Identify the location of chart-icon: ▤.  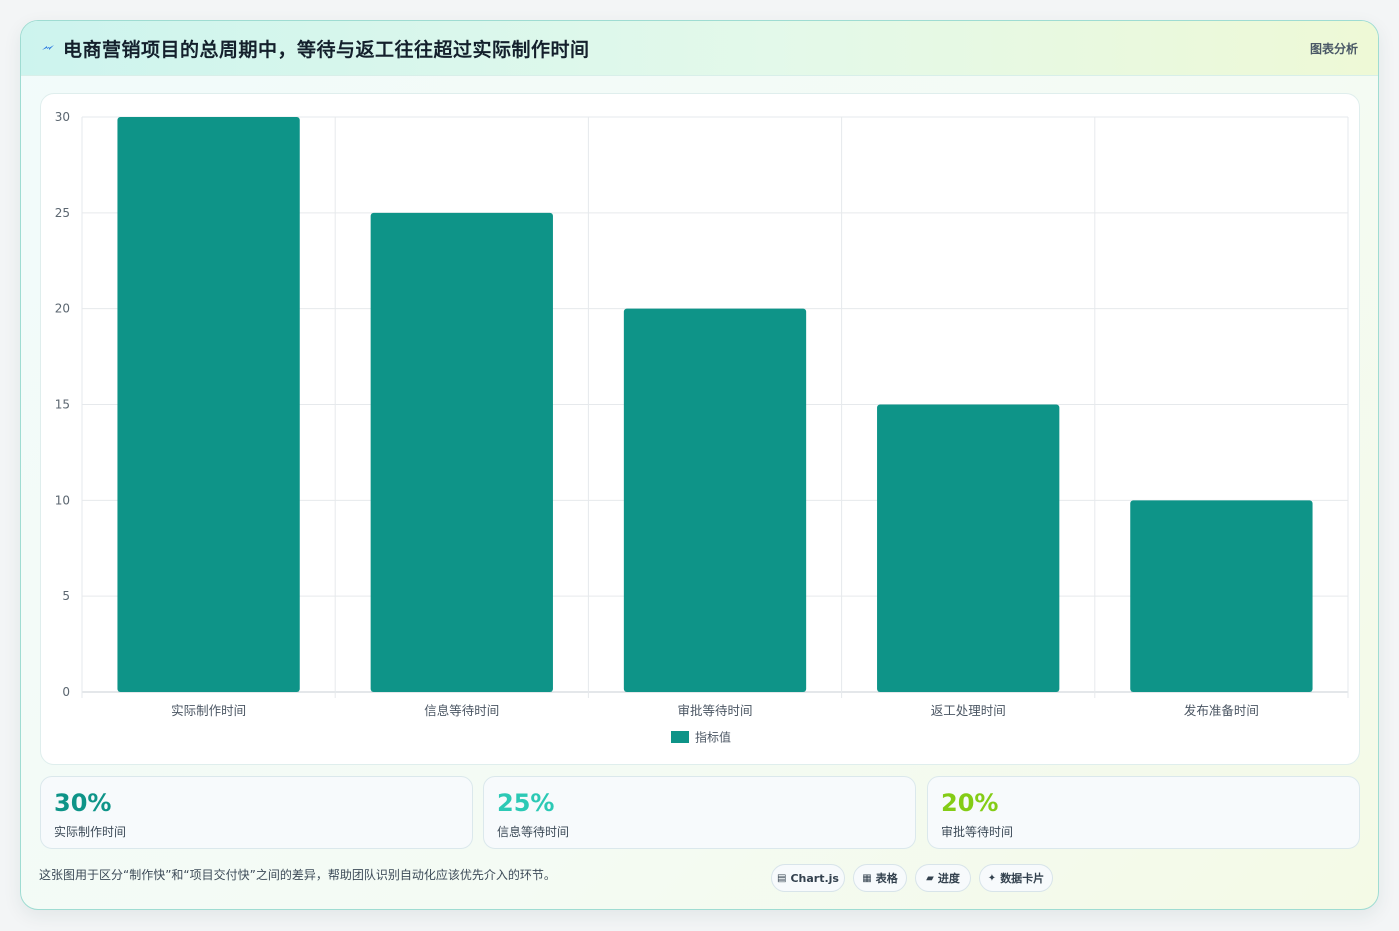
(782, 878).